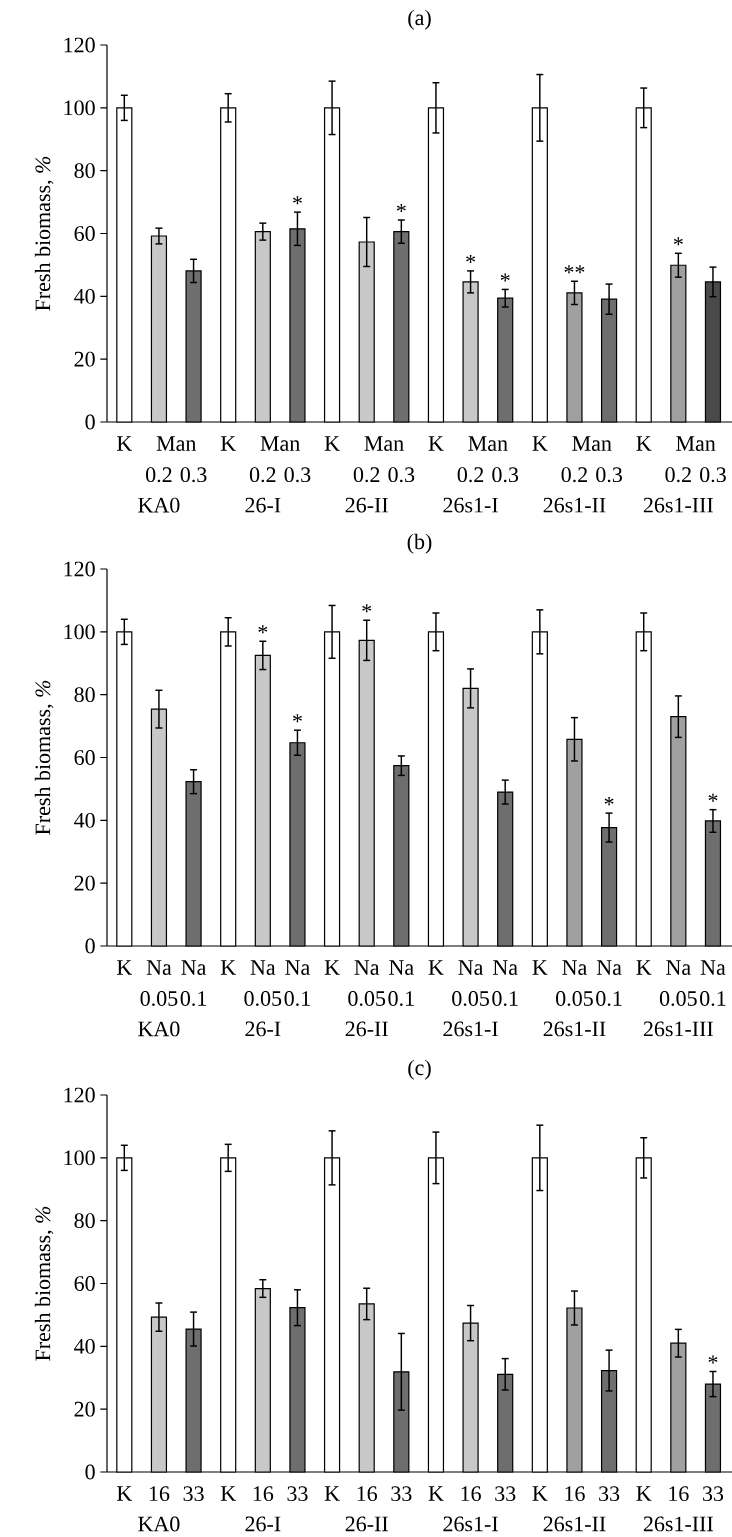 The height and width of the screenshot is (1537, 732). What do you see at coordinates (419, 1069) in the screenshot?
I see `chart-title: (c)` at bounding box center [419, 1069].